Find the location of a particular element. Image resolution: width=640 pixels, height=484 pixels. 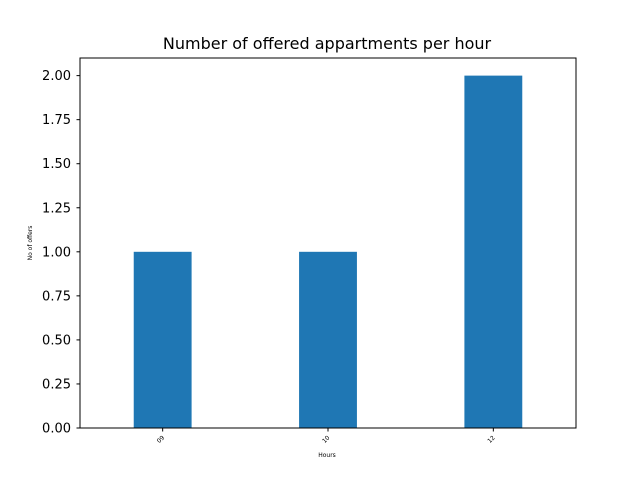

y-tick-label: 0.75 is located at coordinates (56, 296).